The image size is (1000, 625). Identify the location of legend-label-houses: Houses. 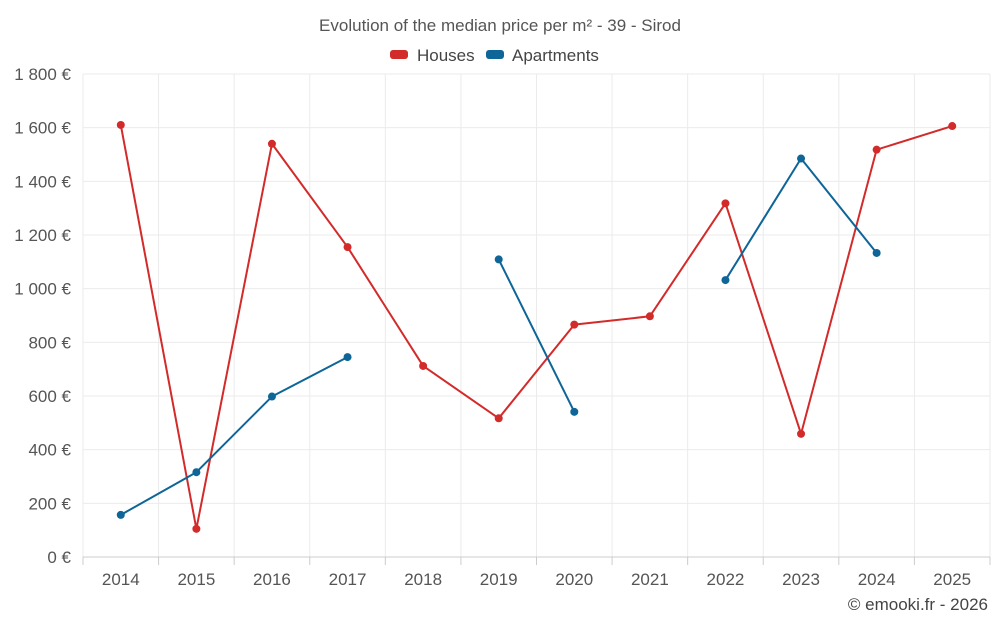
(446, 55).